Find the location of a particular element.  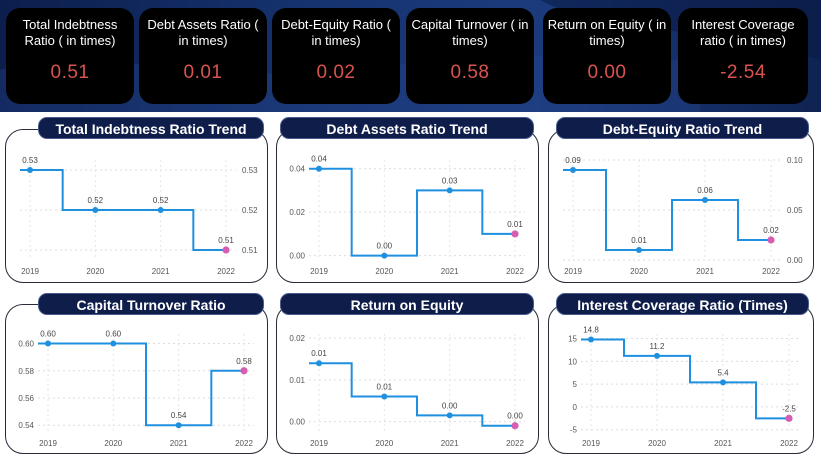

y-tick-label: 15 is located at coordinates (572, 339).